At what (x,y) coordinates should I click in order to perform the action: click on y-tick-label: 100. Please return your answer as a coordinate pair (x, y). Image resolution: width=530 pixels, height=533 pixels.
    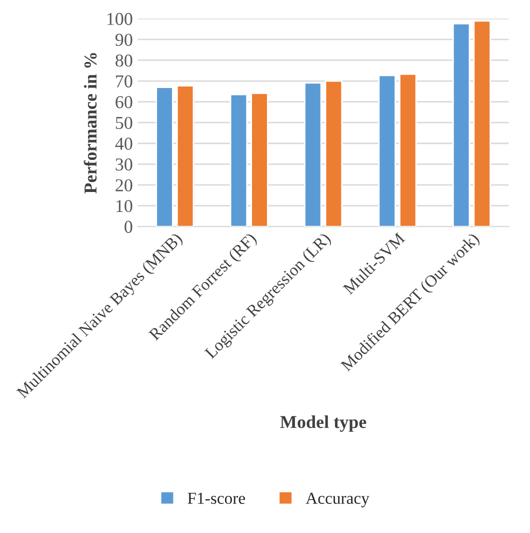
    Looking at the image, I should click on (119, 19).